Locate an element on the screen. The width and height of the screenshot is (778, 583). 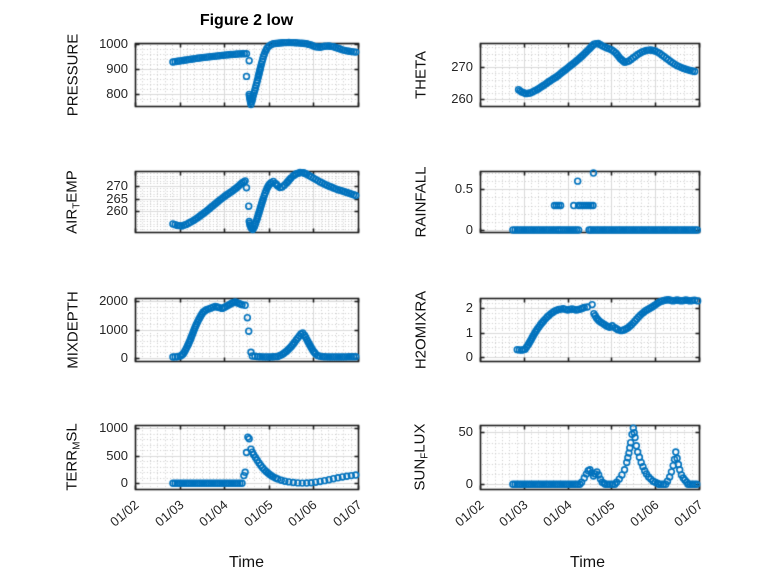
ylabel-text: THETA is located at coordinates (421, 74).